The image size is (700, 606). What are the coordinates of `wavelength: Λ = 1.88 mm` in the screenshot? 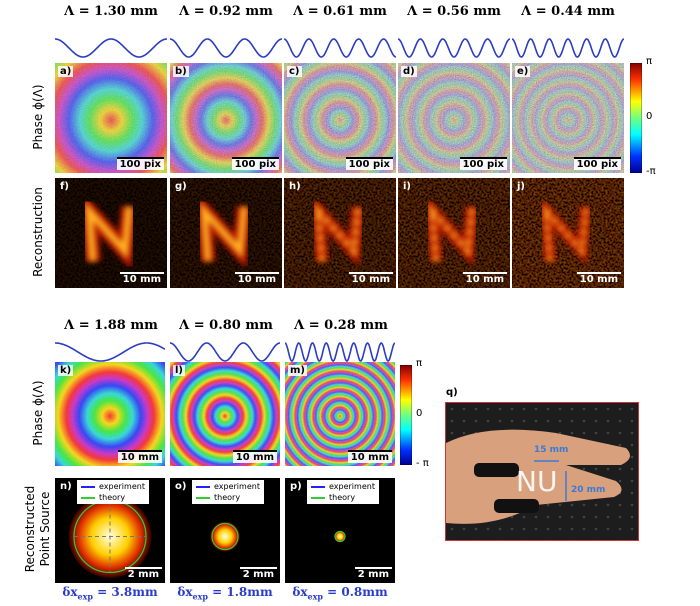 It's located at (111, 325).